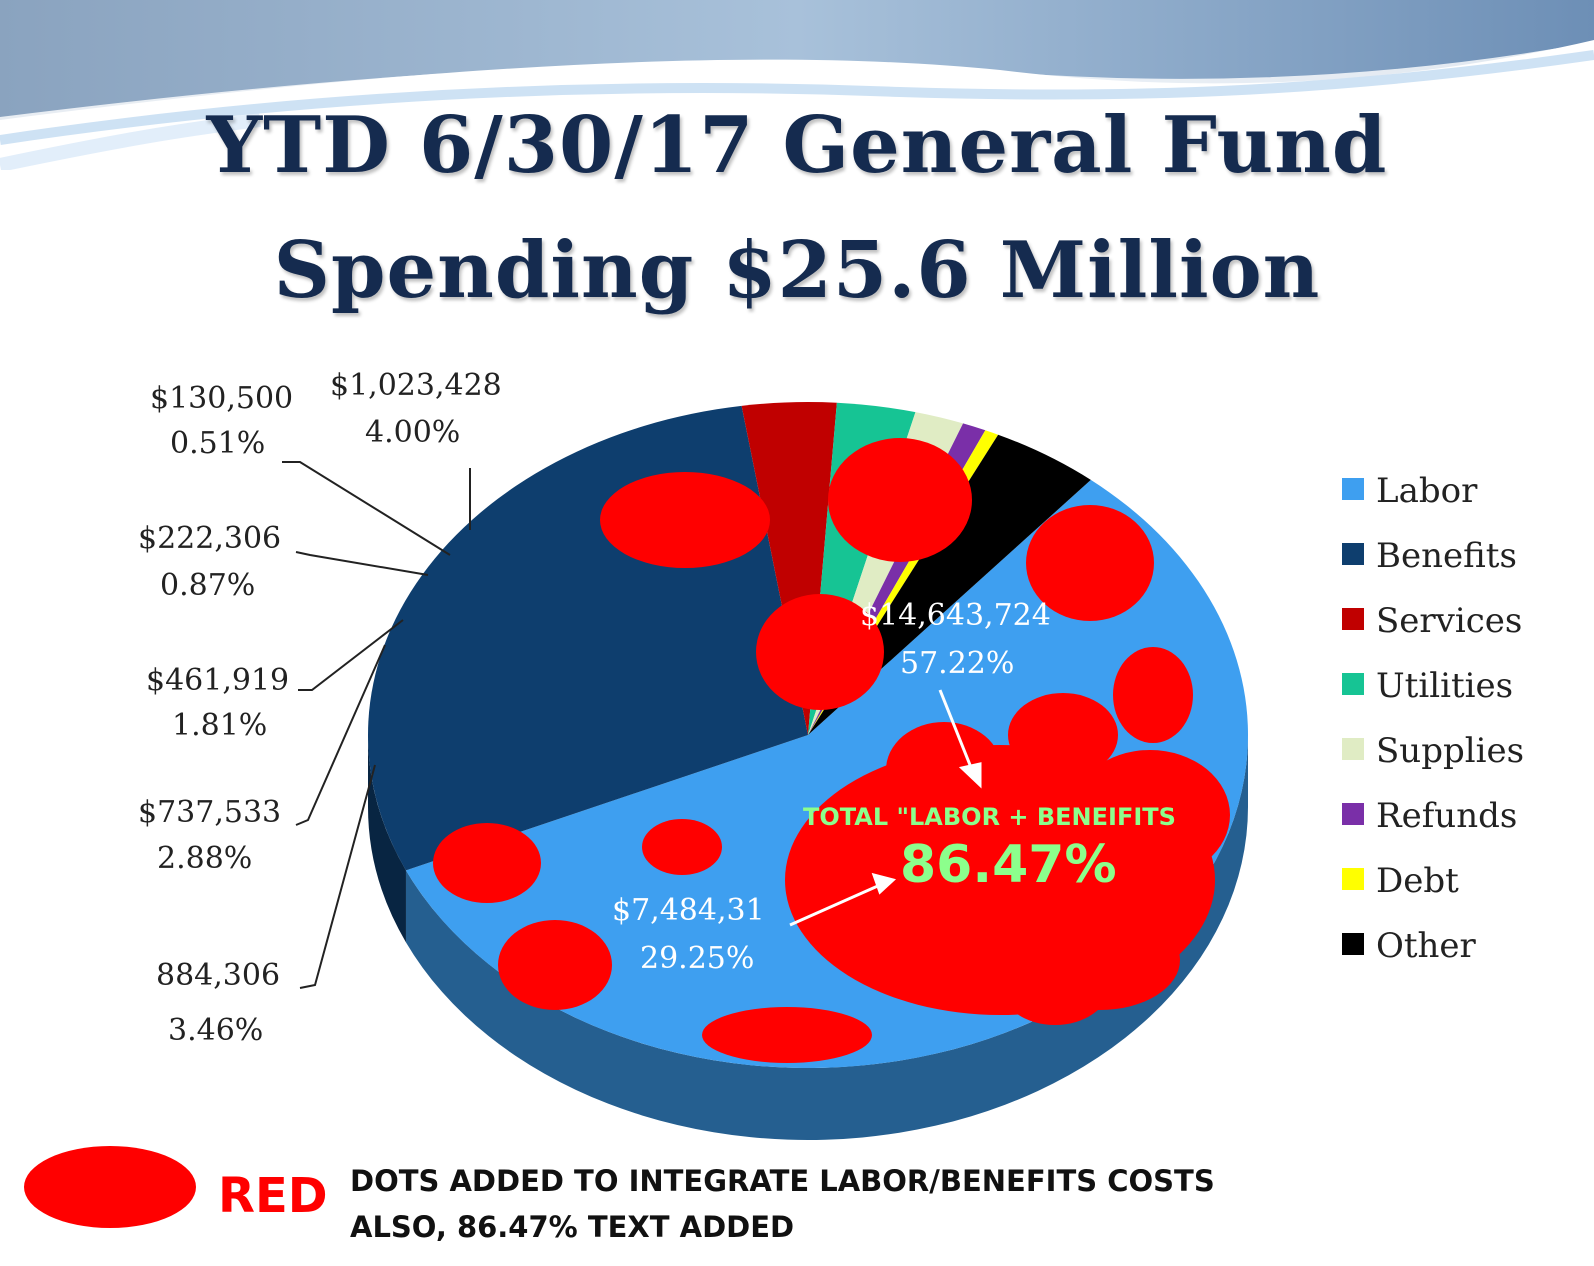  Describe the element at coordinates (572, 1227) in the screenshot. I see `footer-note-2: ALSO, 86.47% TEXT ADDED` at that location.